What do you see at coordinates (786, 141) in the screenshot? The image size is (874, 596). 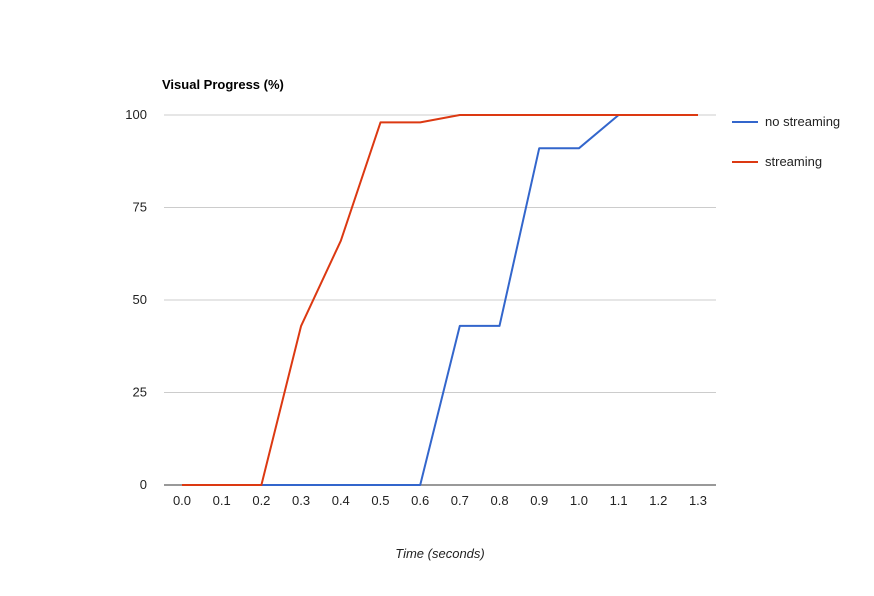 I see `legend: no streaming streaming` at bounding box center [786, 141].